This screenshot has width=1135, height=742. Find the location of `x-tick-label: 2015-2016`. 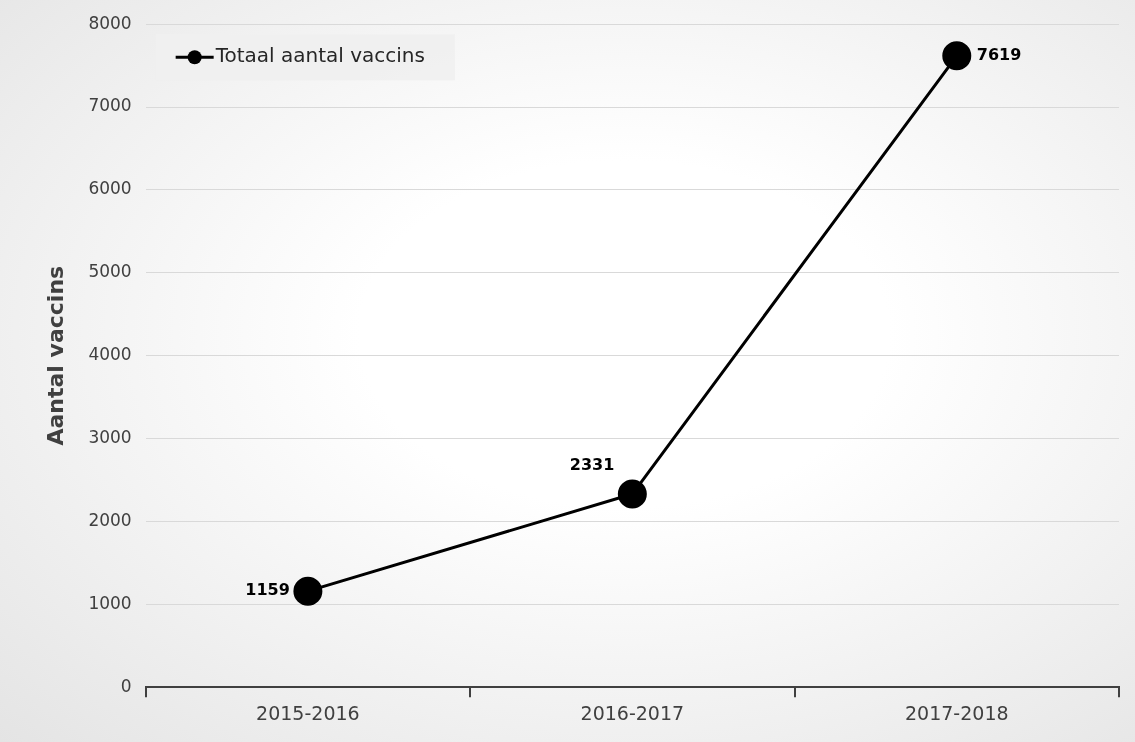

x-tick-label: 2015-2016 is located at coordinates (308, 712).